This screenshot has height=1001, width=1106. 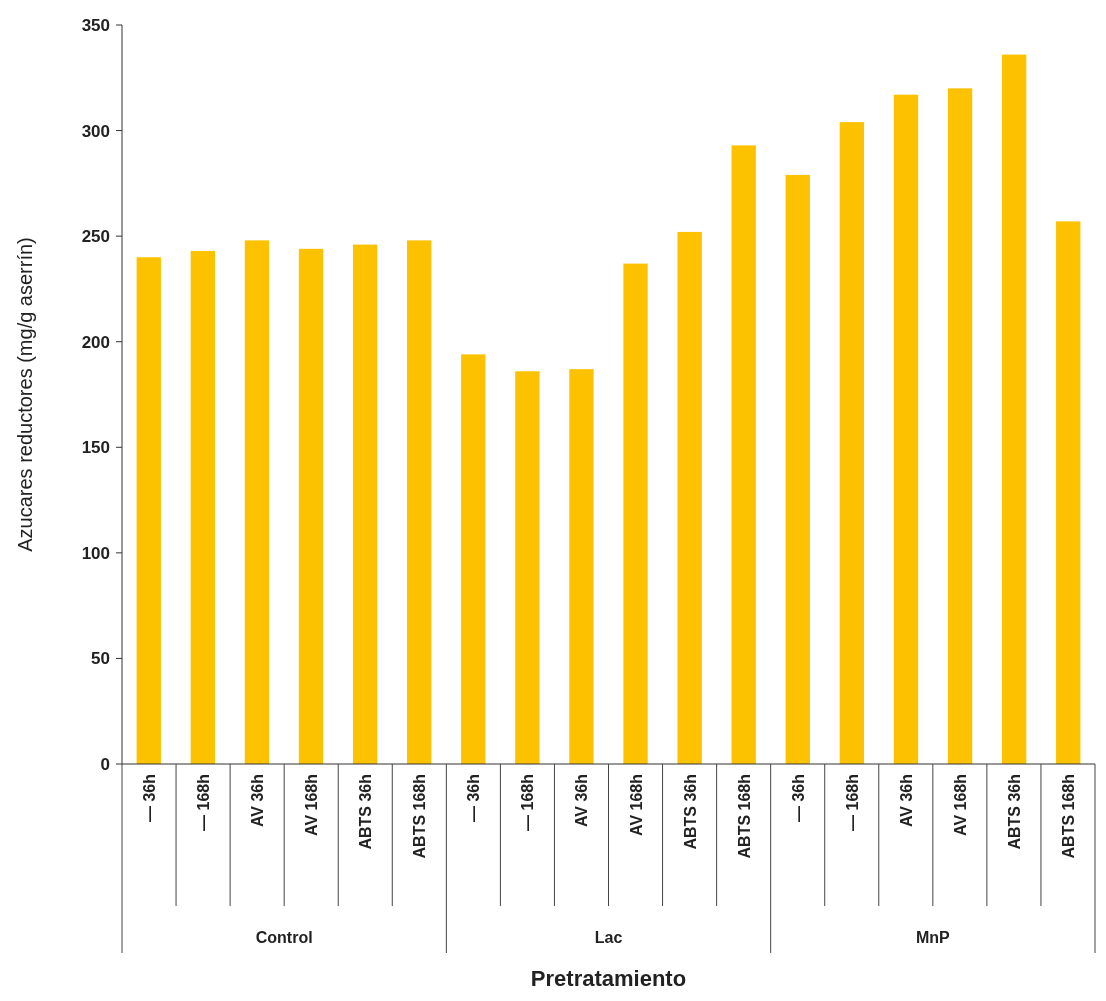 I want to click on y-tick-label: 250, so click(x=95, y=237).